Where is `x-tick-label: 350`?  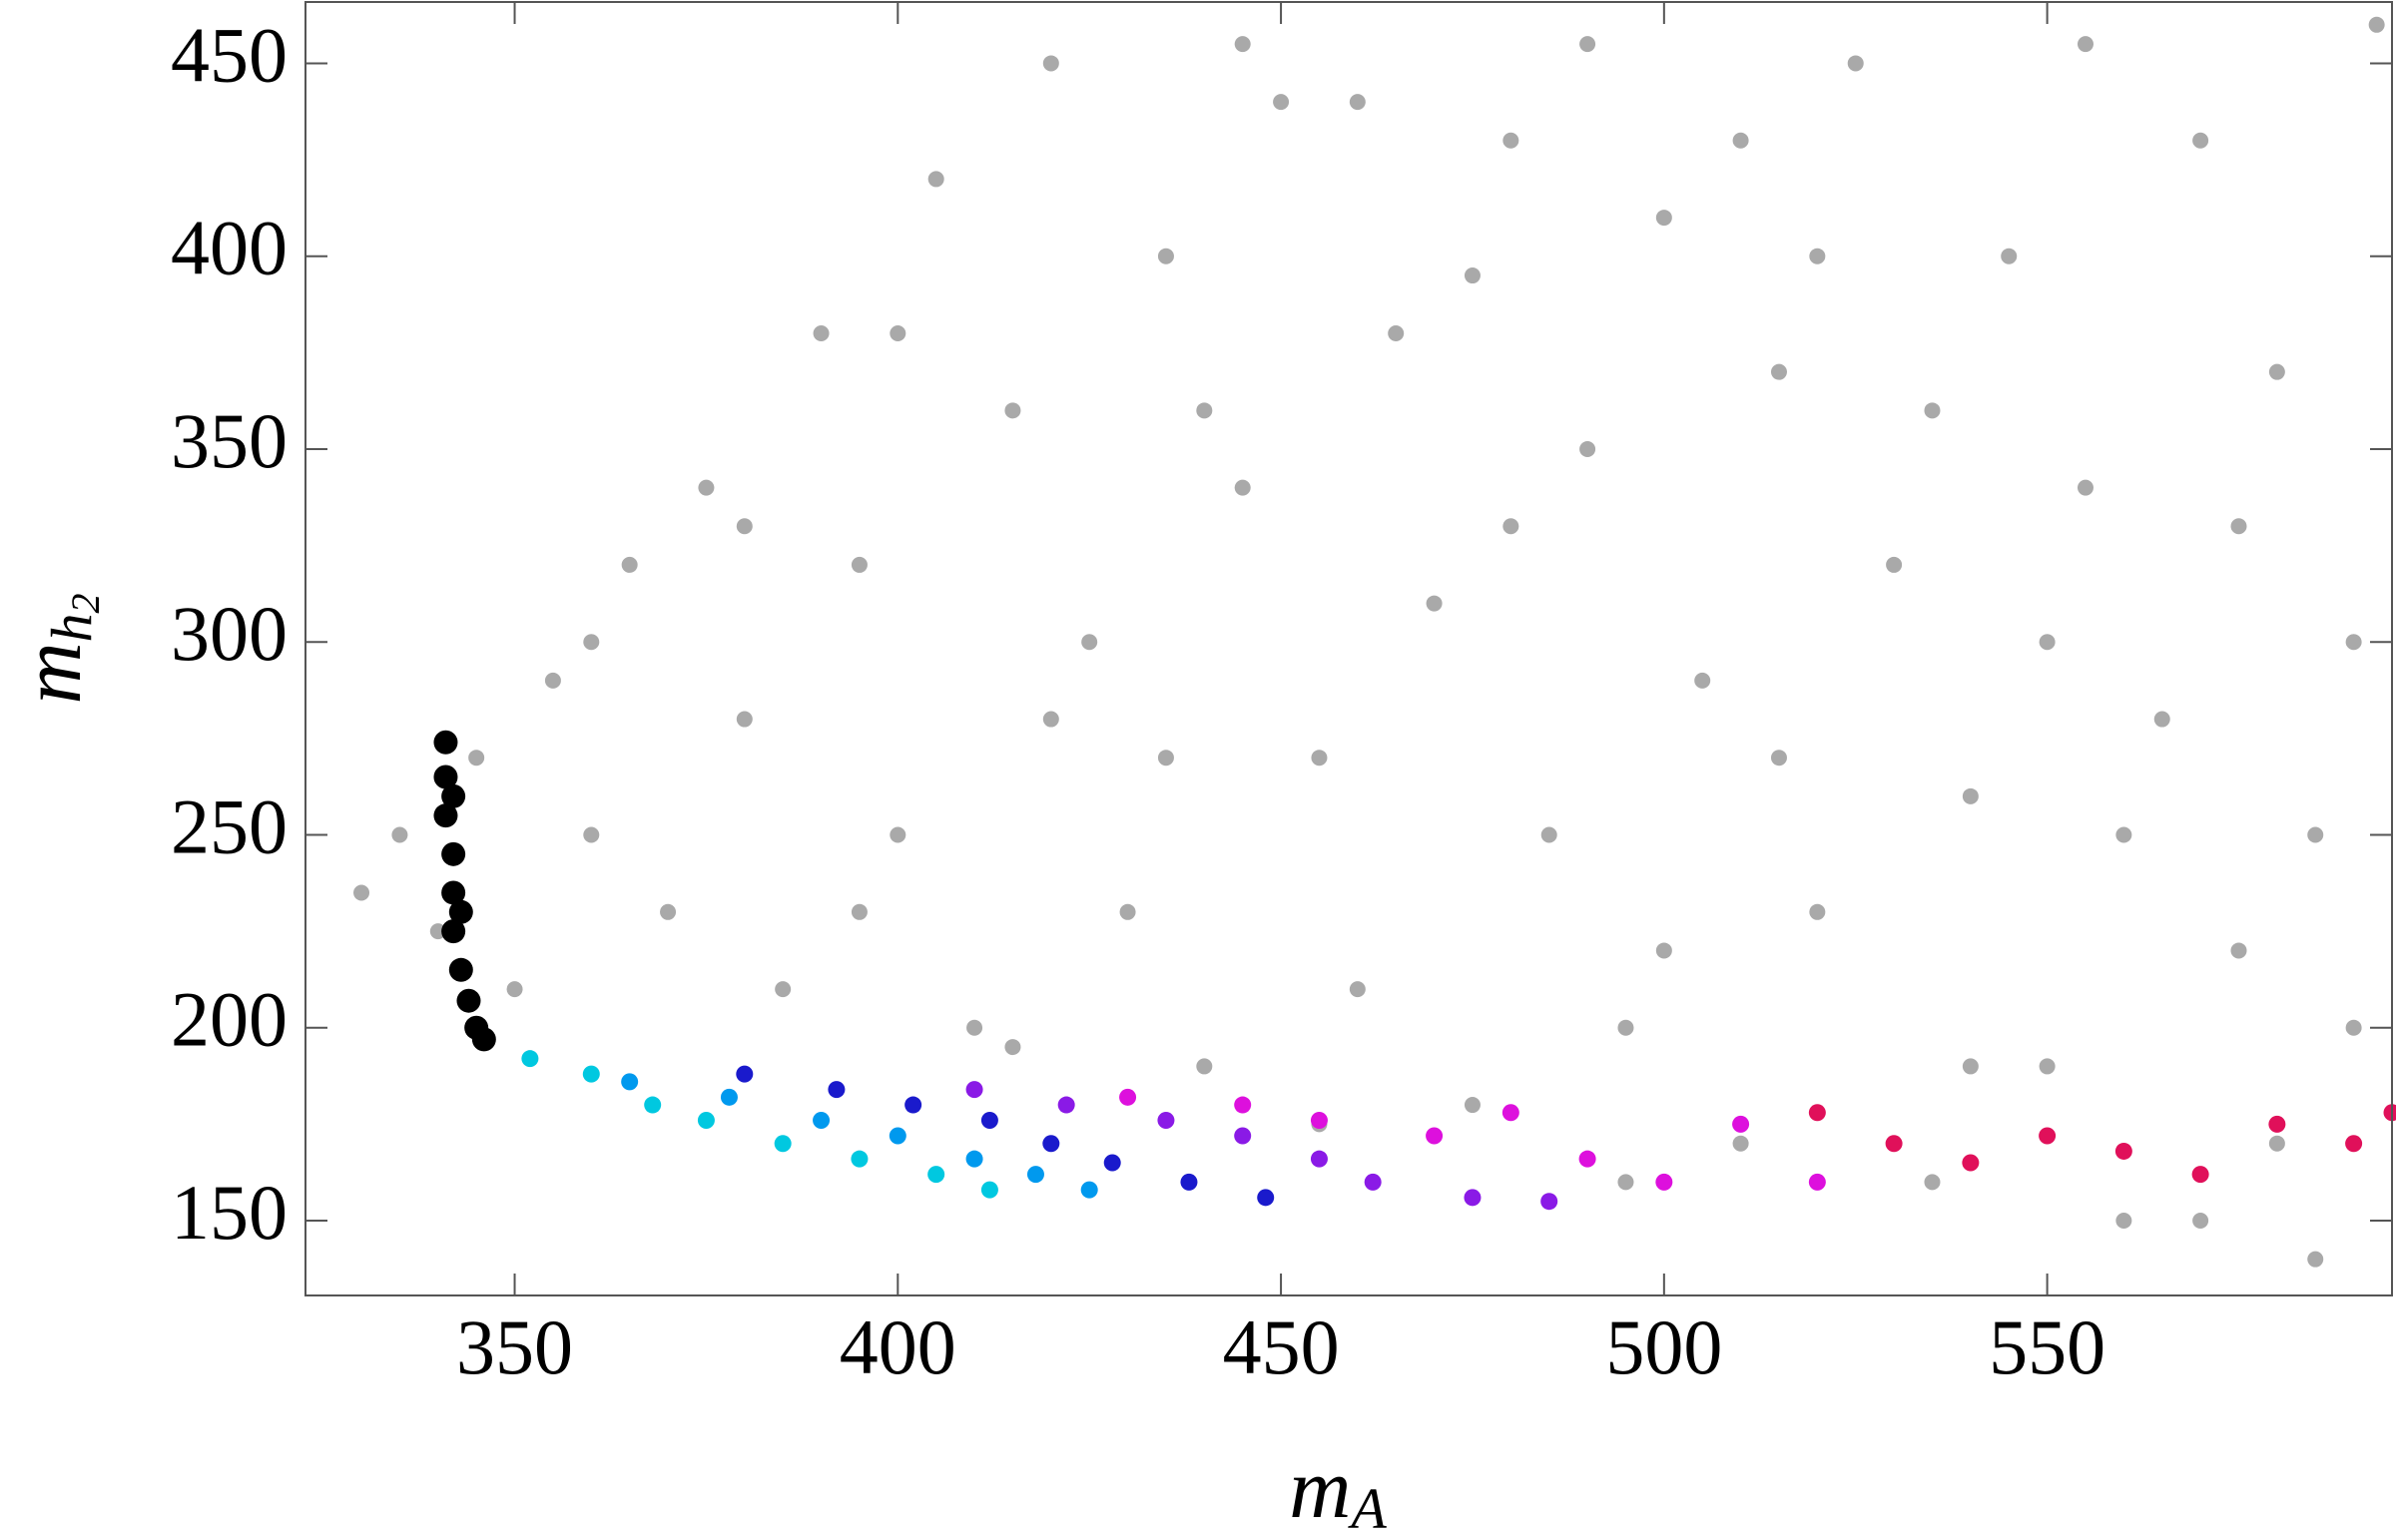
x-tick-label: 350 is located at coordinates (514, 1346).